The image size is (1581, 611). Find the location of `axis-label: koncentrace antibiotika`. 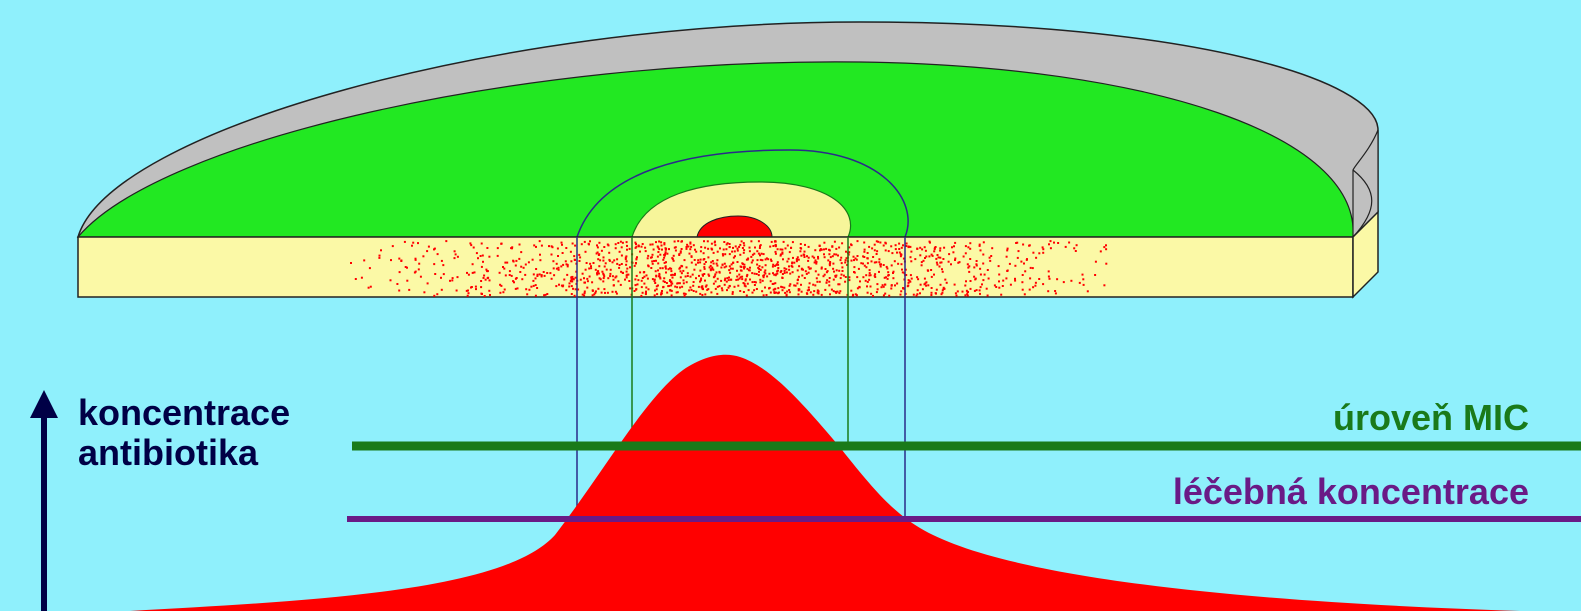

axis-label: koncentrace antibiotika is located at coordinates (184, 432).